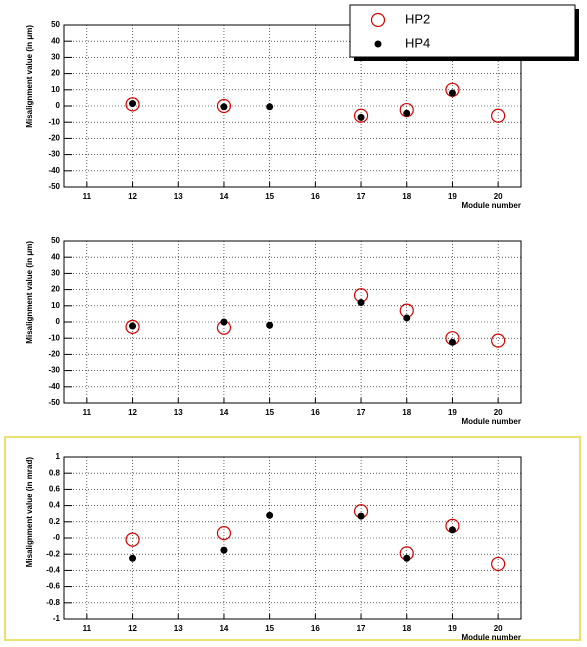  I want to click on y-tick-label: -0.8, so click(53, 602).